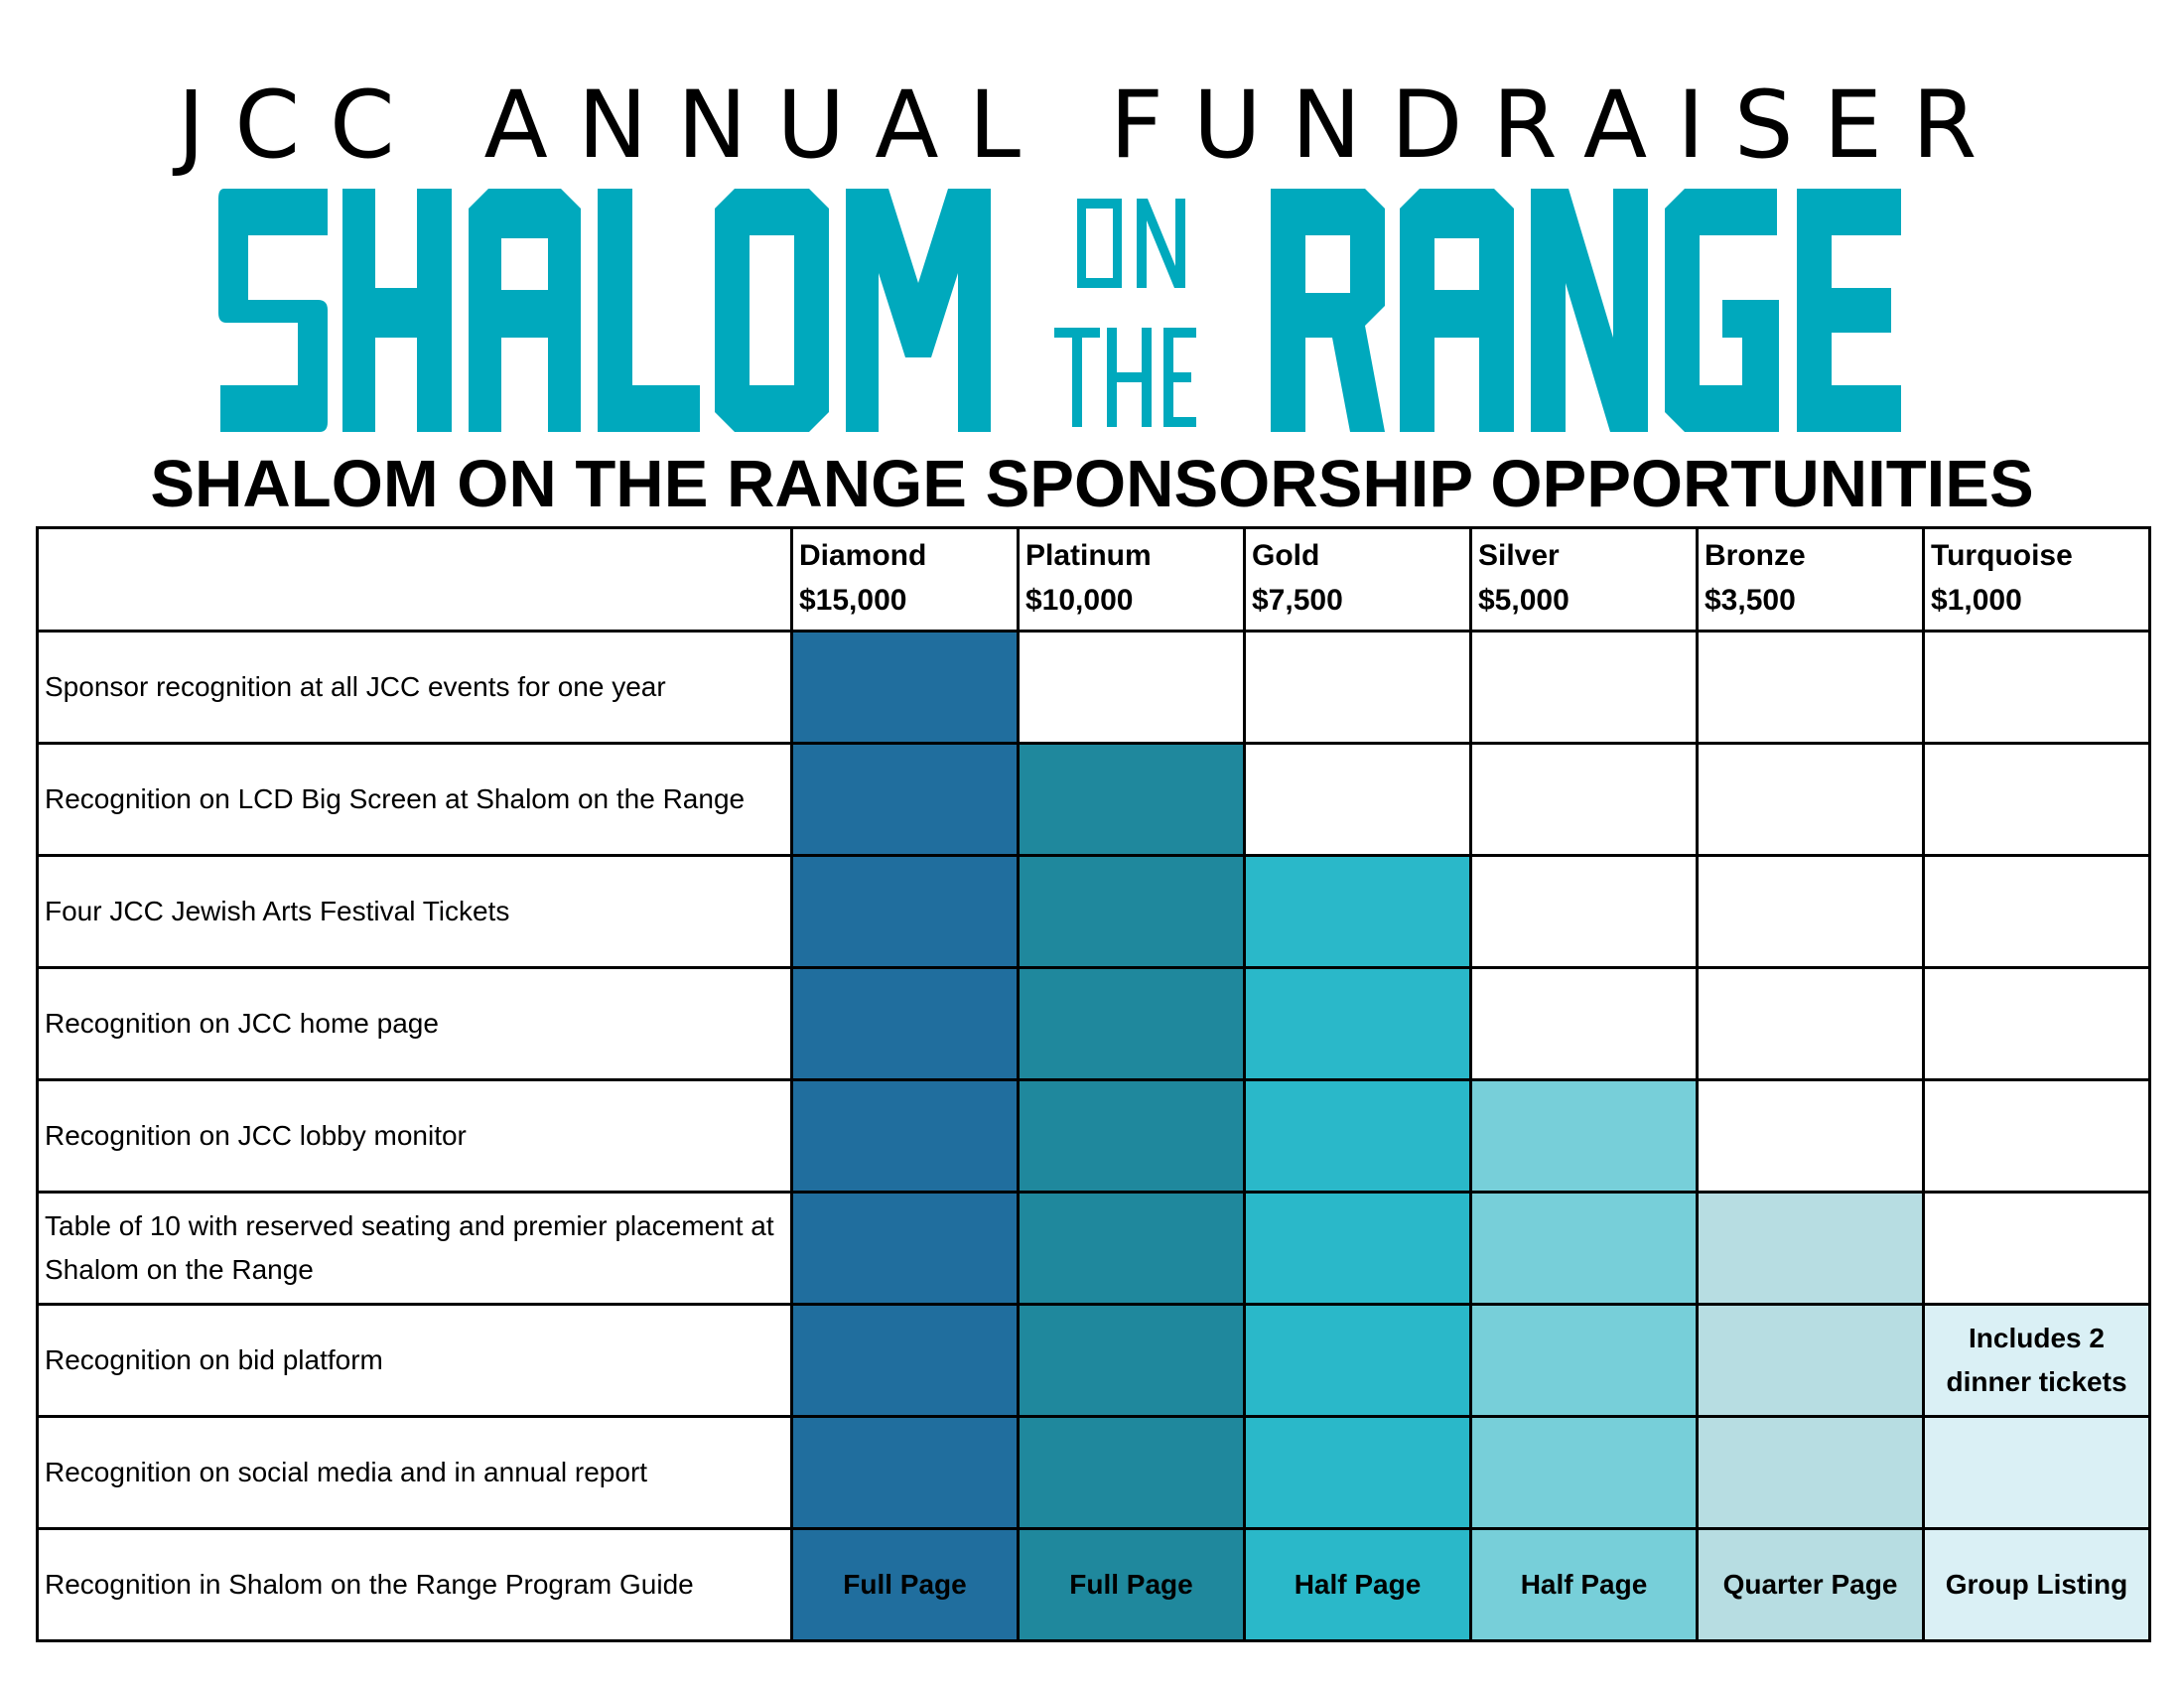  Describe the element at coordinates (1079, 600) in the screenshot. I see `tier-price: $10,000` at that location.